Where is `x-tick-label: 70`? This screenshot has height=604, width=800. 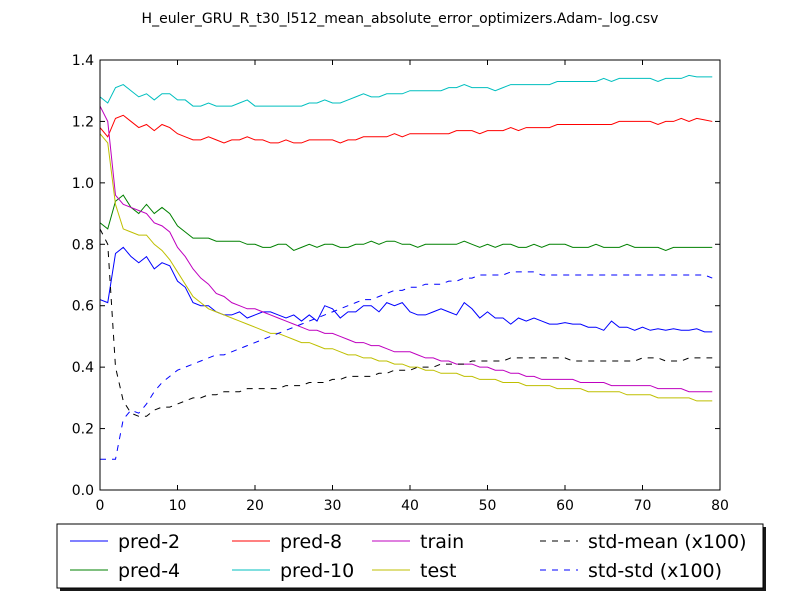
x-tick-label: 70 is located at coordinates (643, 506).